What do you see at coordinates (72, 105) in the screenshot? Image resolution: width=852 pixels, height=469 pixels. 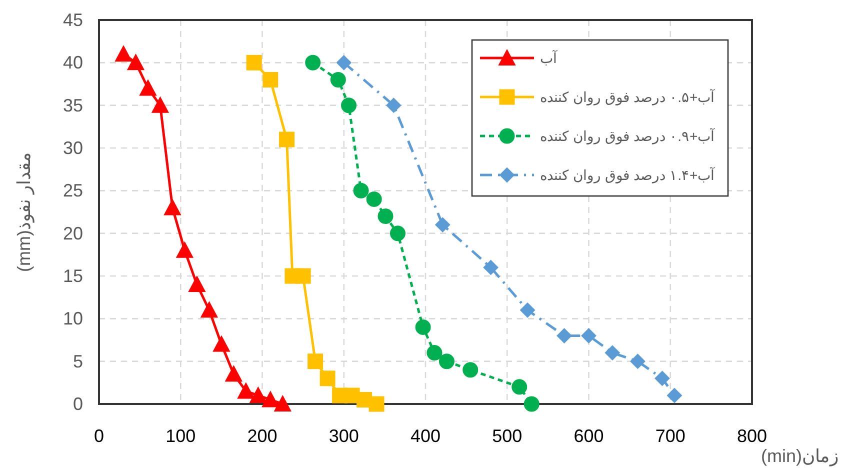 I see `y-tick-label: 35` at bounding box center [72, 105].